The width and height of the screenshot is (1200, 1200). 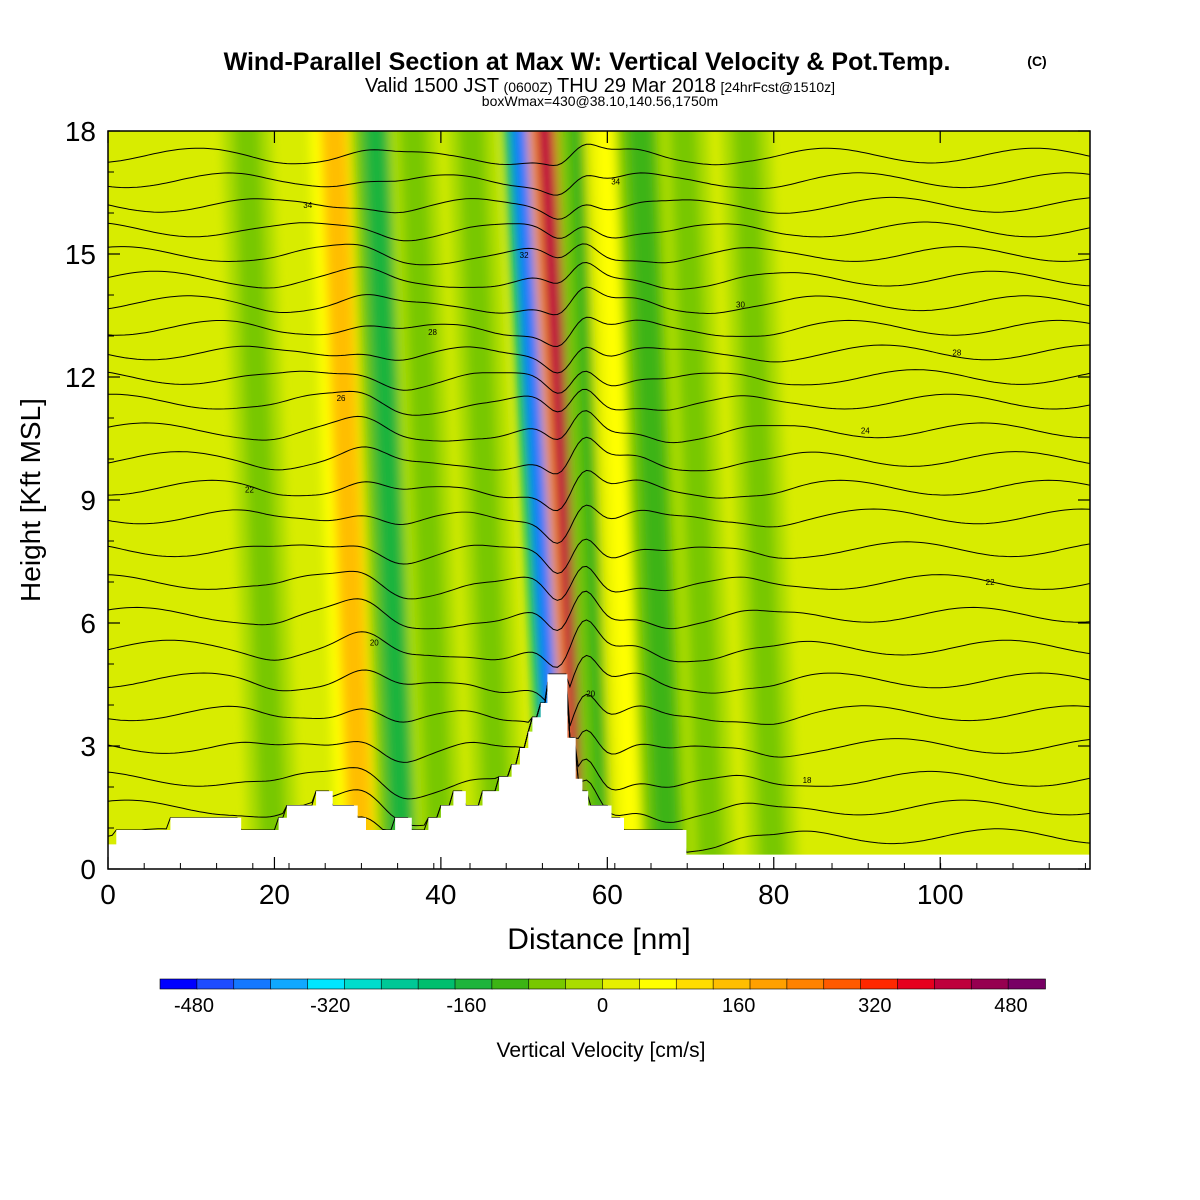 What do you see at coordinates (598, 939) in the screenshot?
I see `x-axis-label: Distance [nm]` at bounding box center [598, 939].